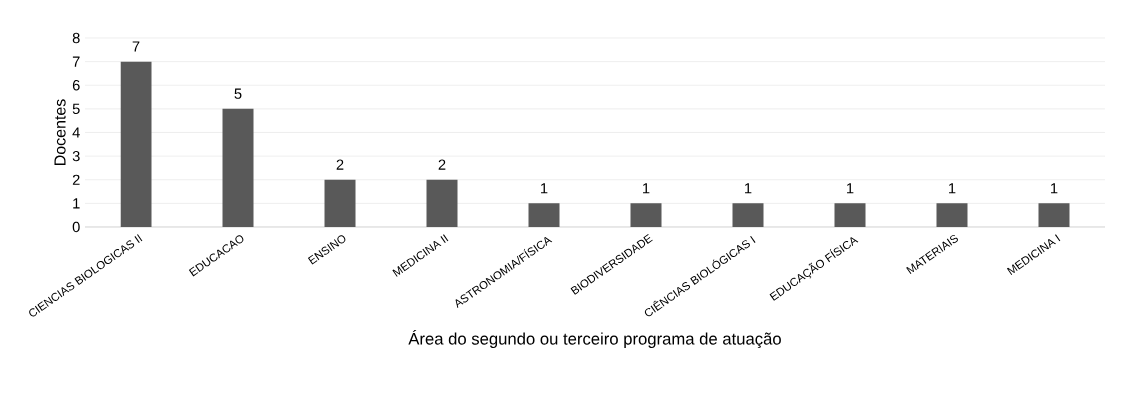 Image resolution: width=1132 pixels, height=402 pixels. What do you see at coordinates (136, 46) in the screenshot?
I see `data-label: 7` at bounding box center [136, 46].